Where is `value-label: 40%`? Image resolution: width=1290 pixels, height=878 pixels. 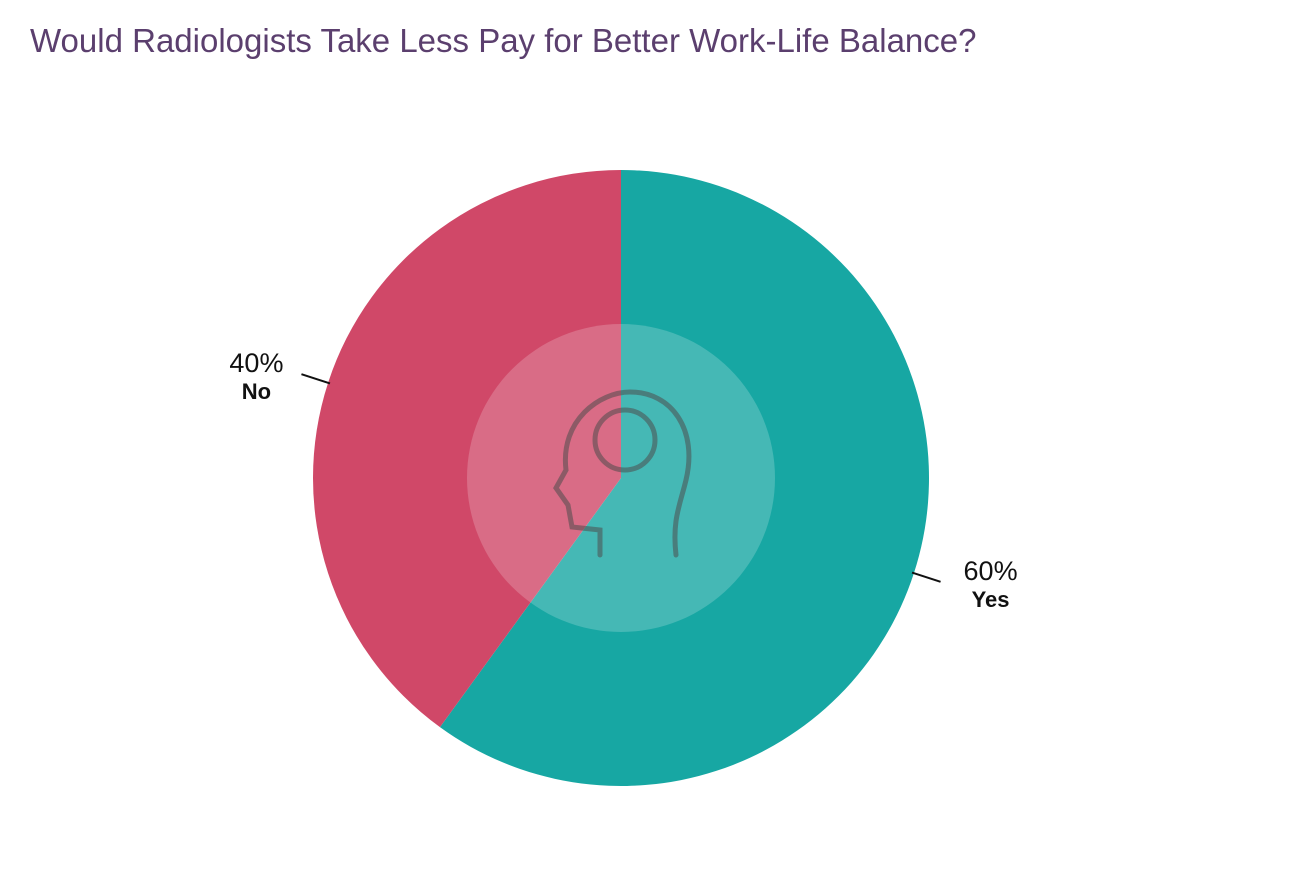 value-label: 40% is located at coordinates (256, 363).